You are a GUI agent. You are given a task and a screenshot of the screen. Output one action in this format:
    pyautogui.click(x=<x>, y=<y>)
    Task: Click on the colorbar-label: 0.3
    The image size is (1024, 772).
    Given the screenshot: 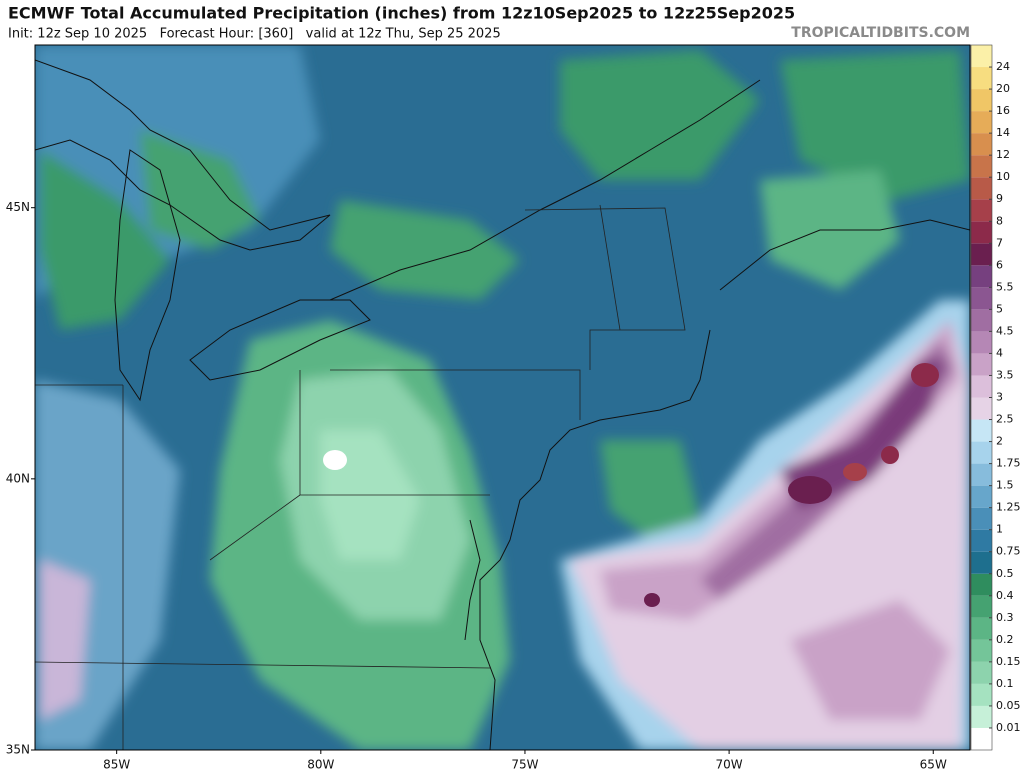 What is the action you would take?
    pyautogui.click(x=1005, y=617)
    